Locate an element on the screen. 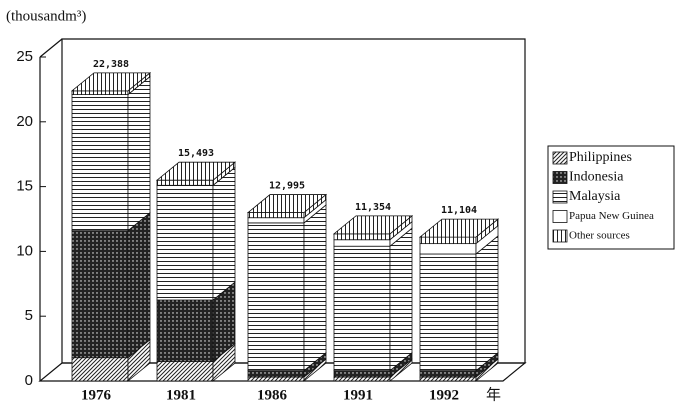 The height and width of the screenshot is (415, 697). y-tick-label: 25 is located at coordinates (24, 56).